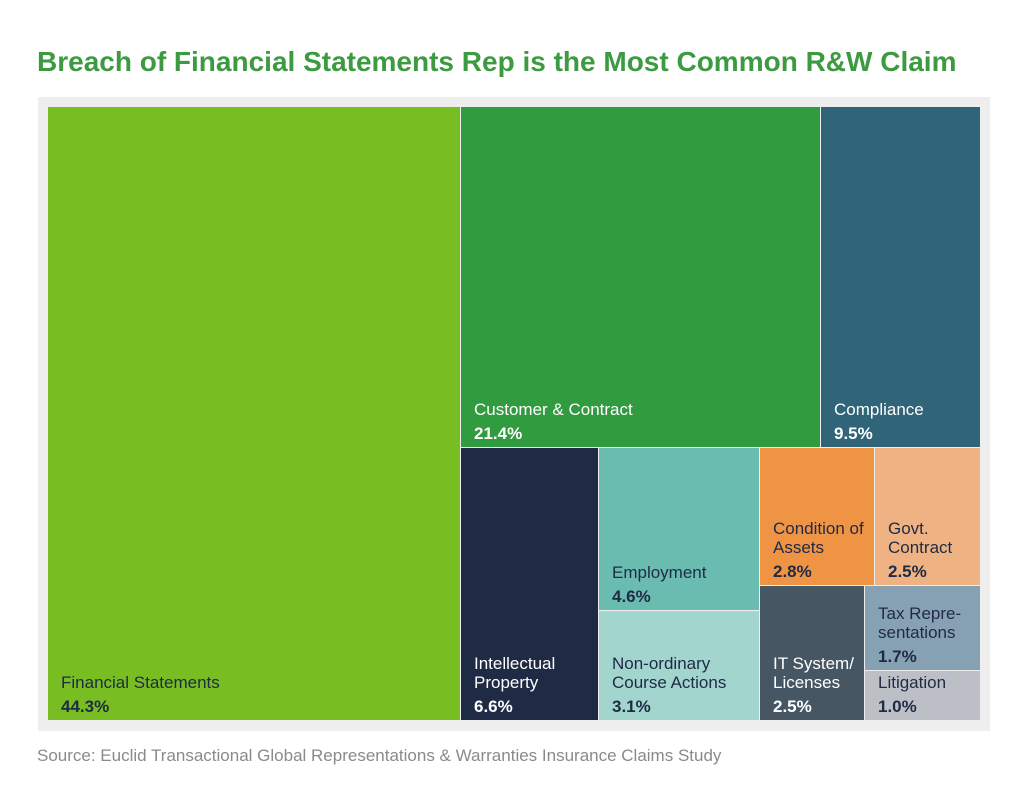  I want to click on category-label: Customer & Contract, so click(553, 409).